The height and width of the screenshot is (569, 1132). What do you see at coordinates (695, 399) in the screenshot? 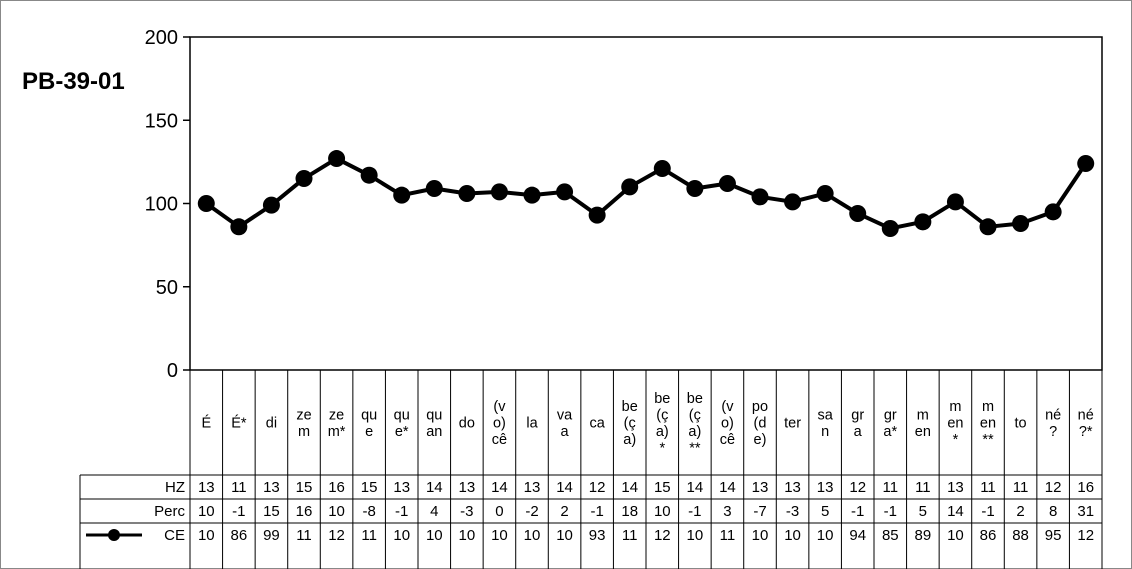
I see `category-label: be` at bounding box center [695, 399].